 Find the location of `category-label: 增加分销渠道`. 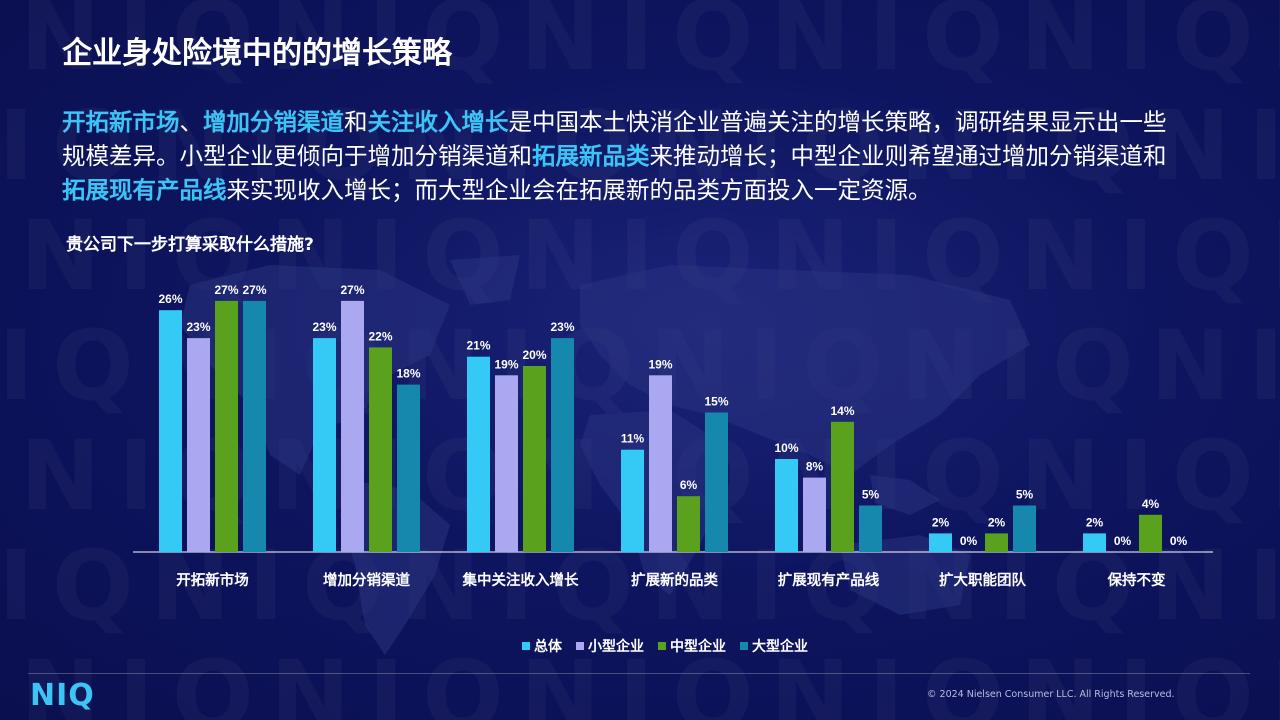

category-label: 增加分销渠道 is located at coordinates (366, 580).